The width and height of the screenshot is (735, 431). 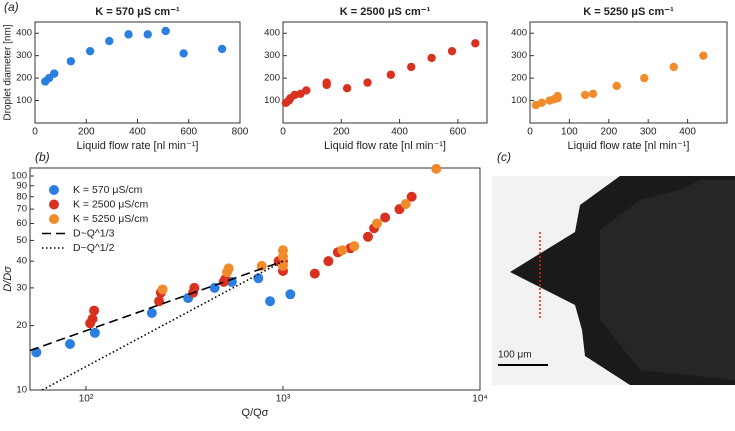 What do you see at coordinates (8, 72) in the screenshot?
I see `y-axis-label: Droplet diameter [nm]` at bounding box center [8, 72].